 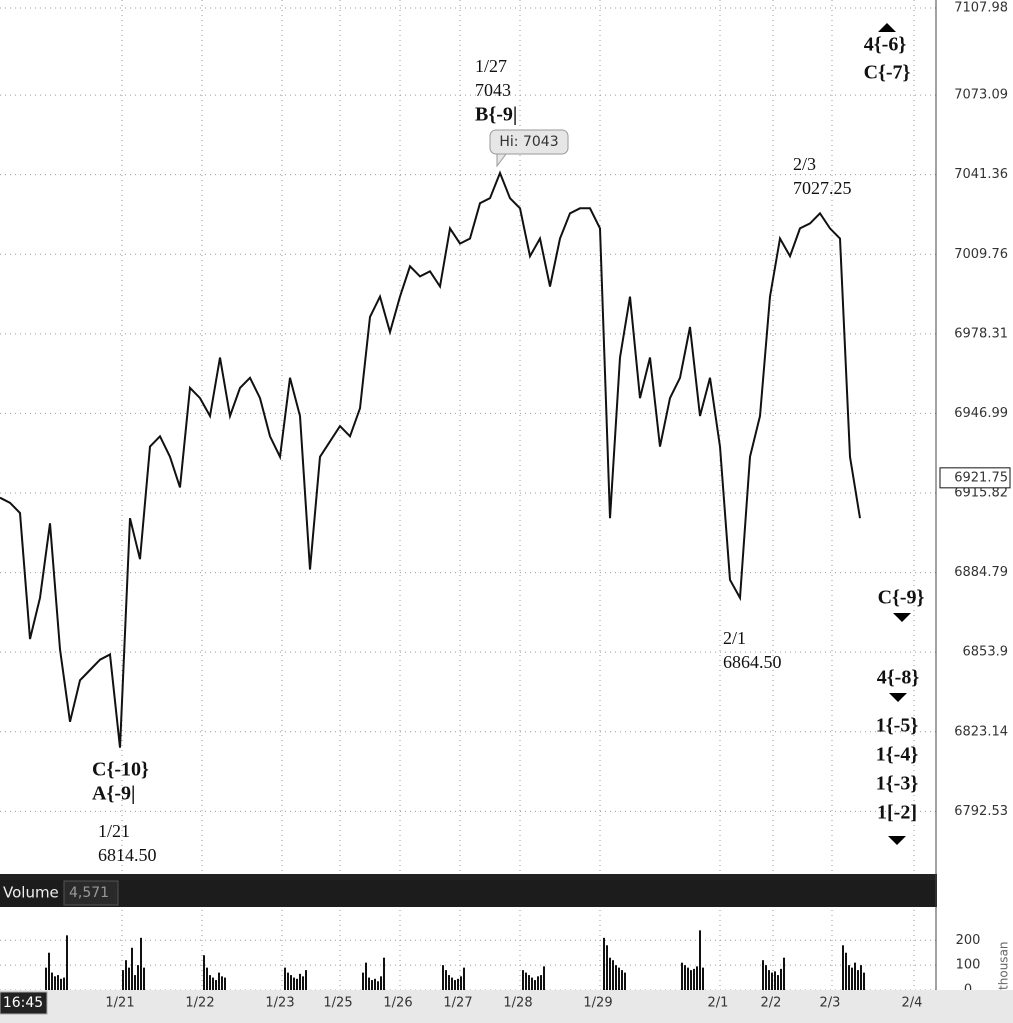 I want to click on x-tick-label: 2/1, so click(x=718, y=1003).